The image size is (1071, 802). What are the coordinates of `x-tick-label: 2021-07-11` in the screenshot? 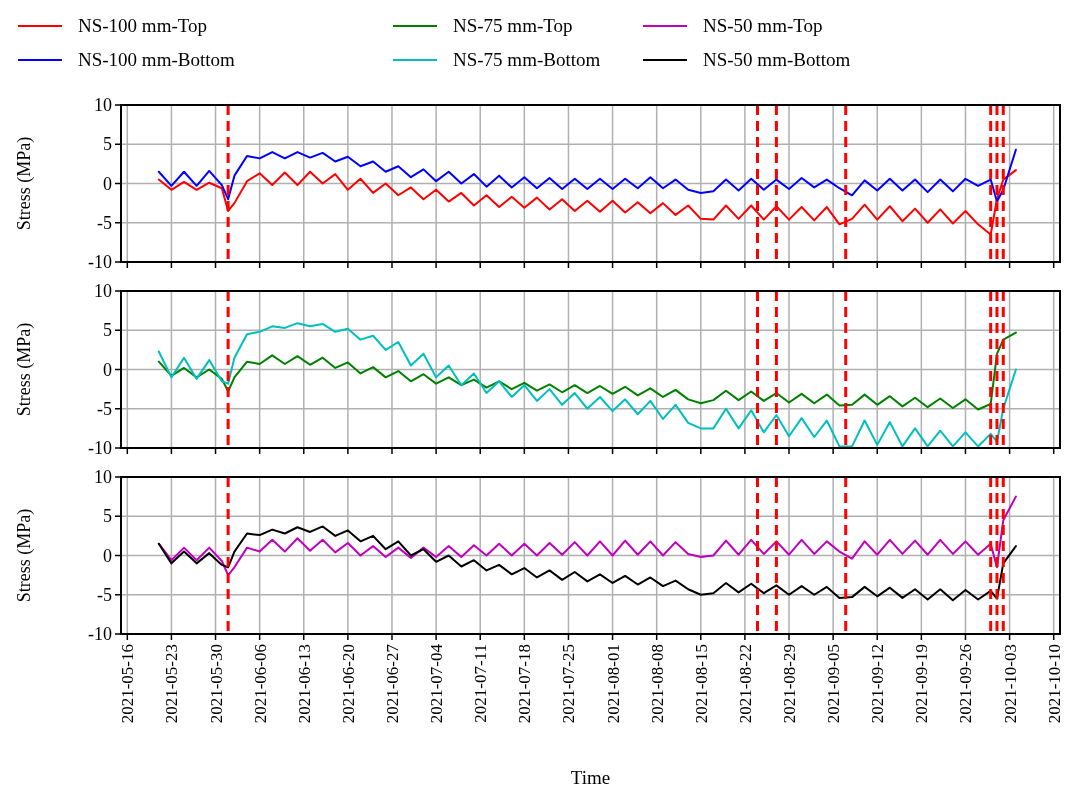 It's located at (481, 683).